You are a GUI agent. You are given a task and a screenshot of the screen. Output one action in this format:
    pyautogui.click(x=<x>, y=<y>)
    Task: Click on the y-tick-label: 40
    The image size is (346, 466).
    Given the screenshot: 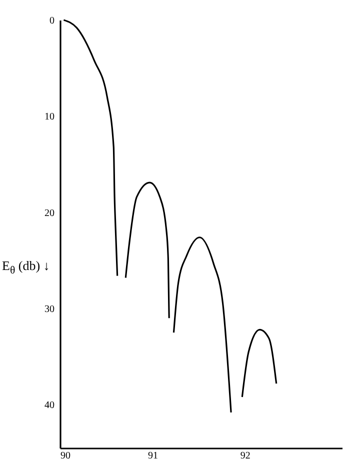 What is the action you would take?
    pyautogui.click(x=49, y=406)
    